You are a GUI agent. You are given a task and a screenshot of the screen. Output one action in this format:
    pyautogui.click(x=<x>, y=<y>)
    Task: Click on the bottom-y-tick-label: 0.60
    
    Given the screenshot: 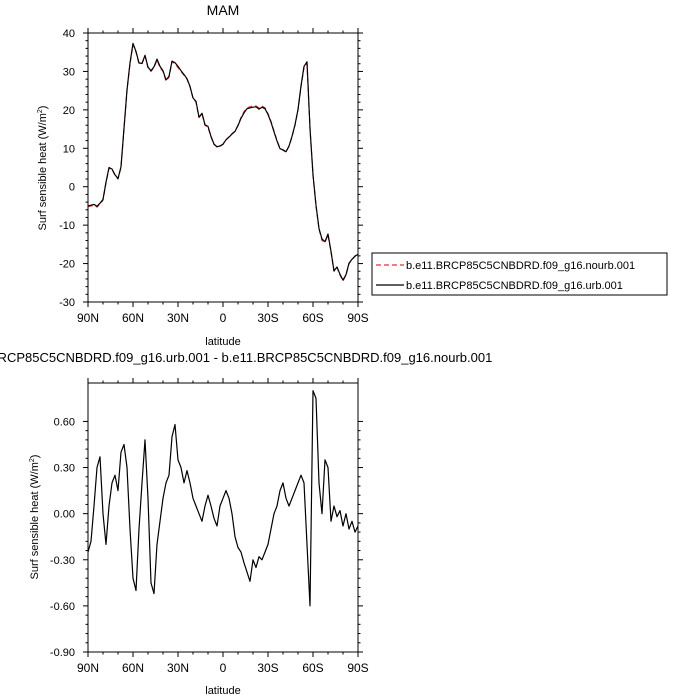 What is the action you would take?
    pyautogui.click(x=64, y=422)
    